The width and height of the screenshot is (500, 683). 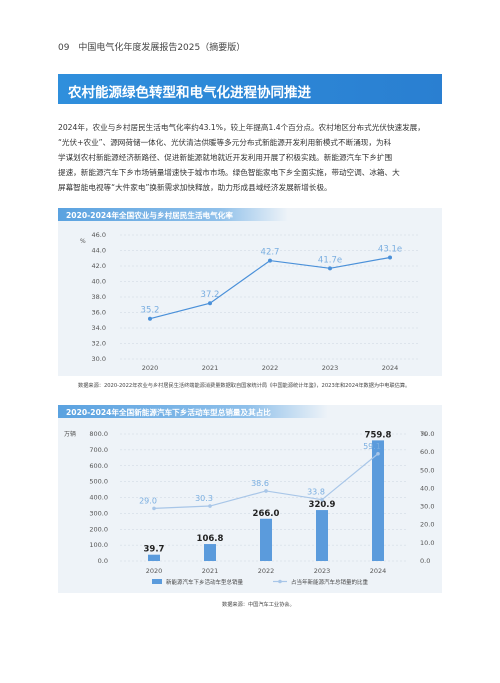 I want to click on chart1-x-tick: 2021, so click(x=210, y=368).